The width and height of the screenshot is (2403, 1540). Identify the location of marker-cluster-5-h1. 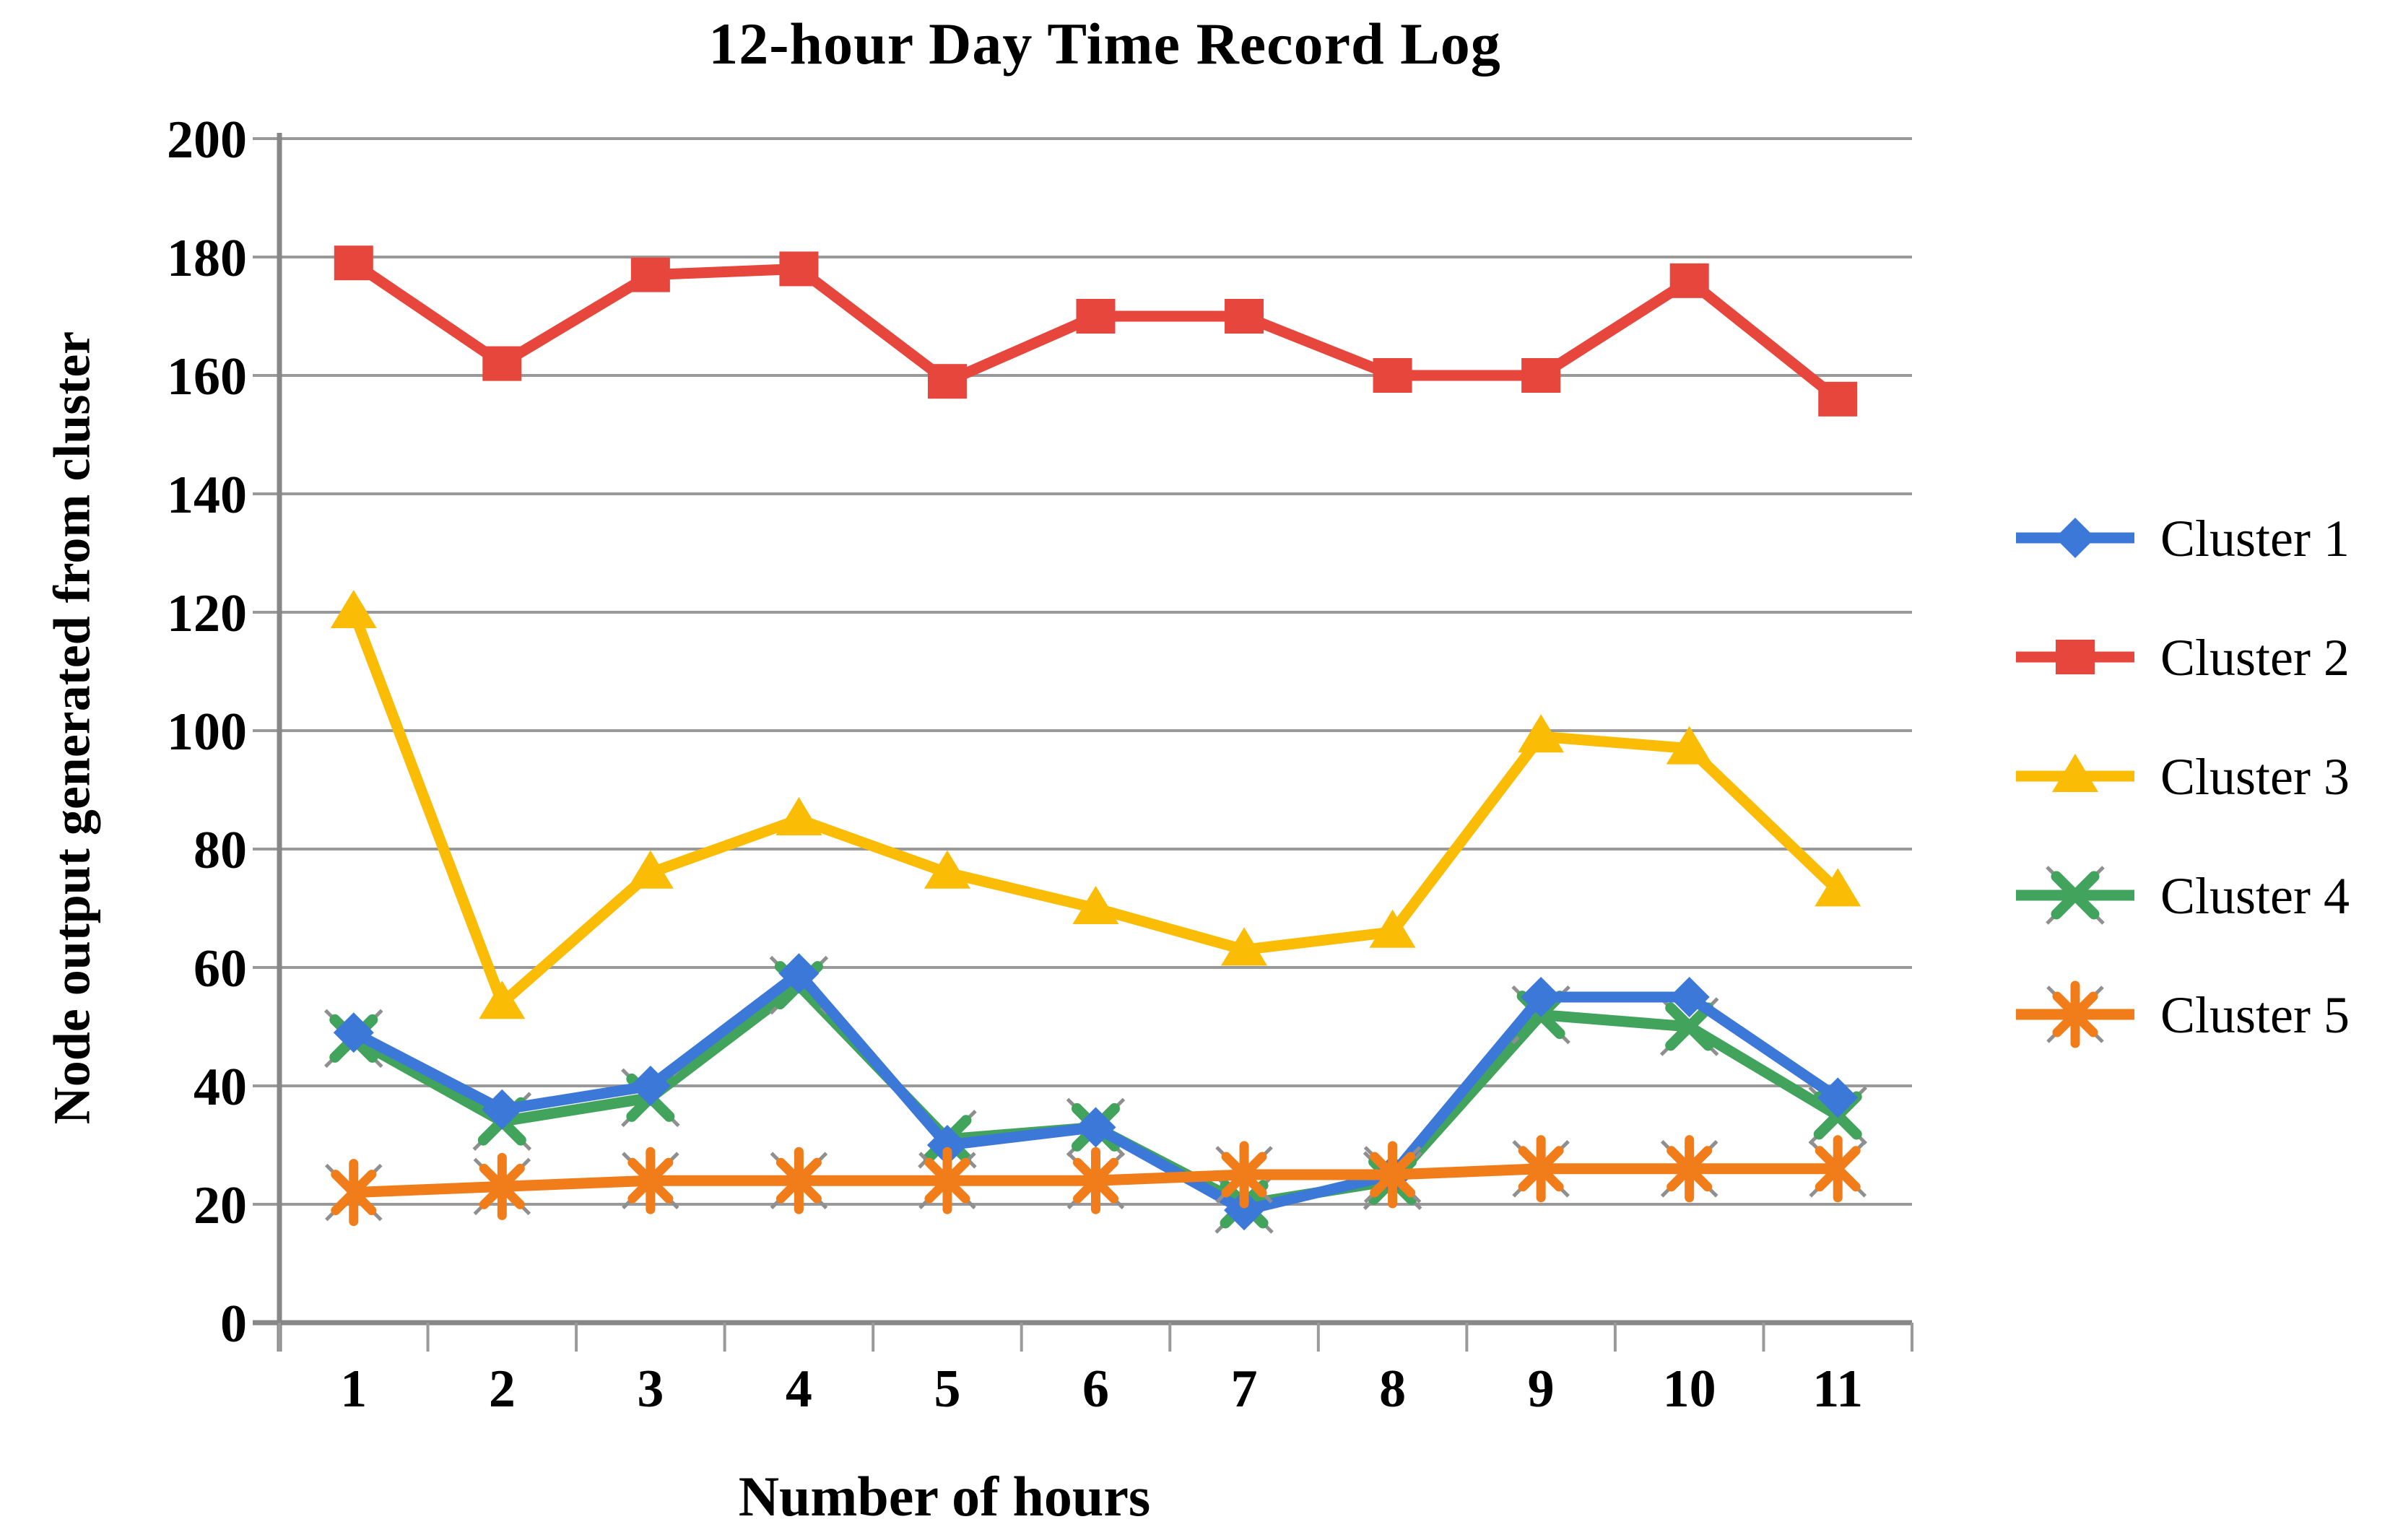
(354, 1193).